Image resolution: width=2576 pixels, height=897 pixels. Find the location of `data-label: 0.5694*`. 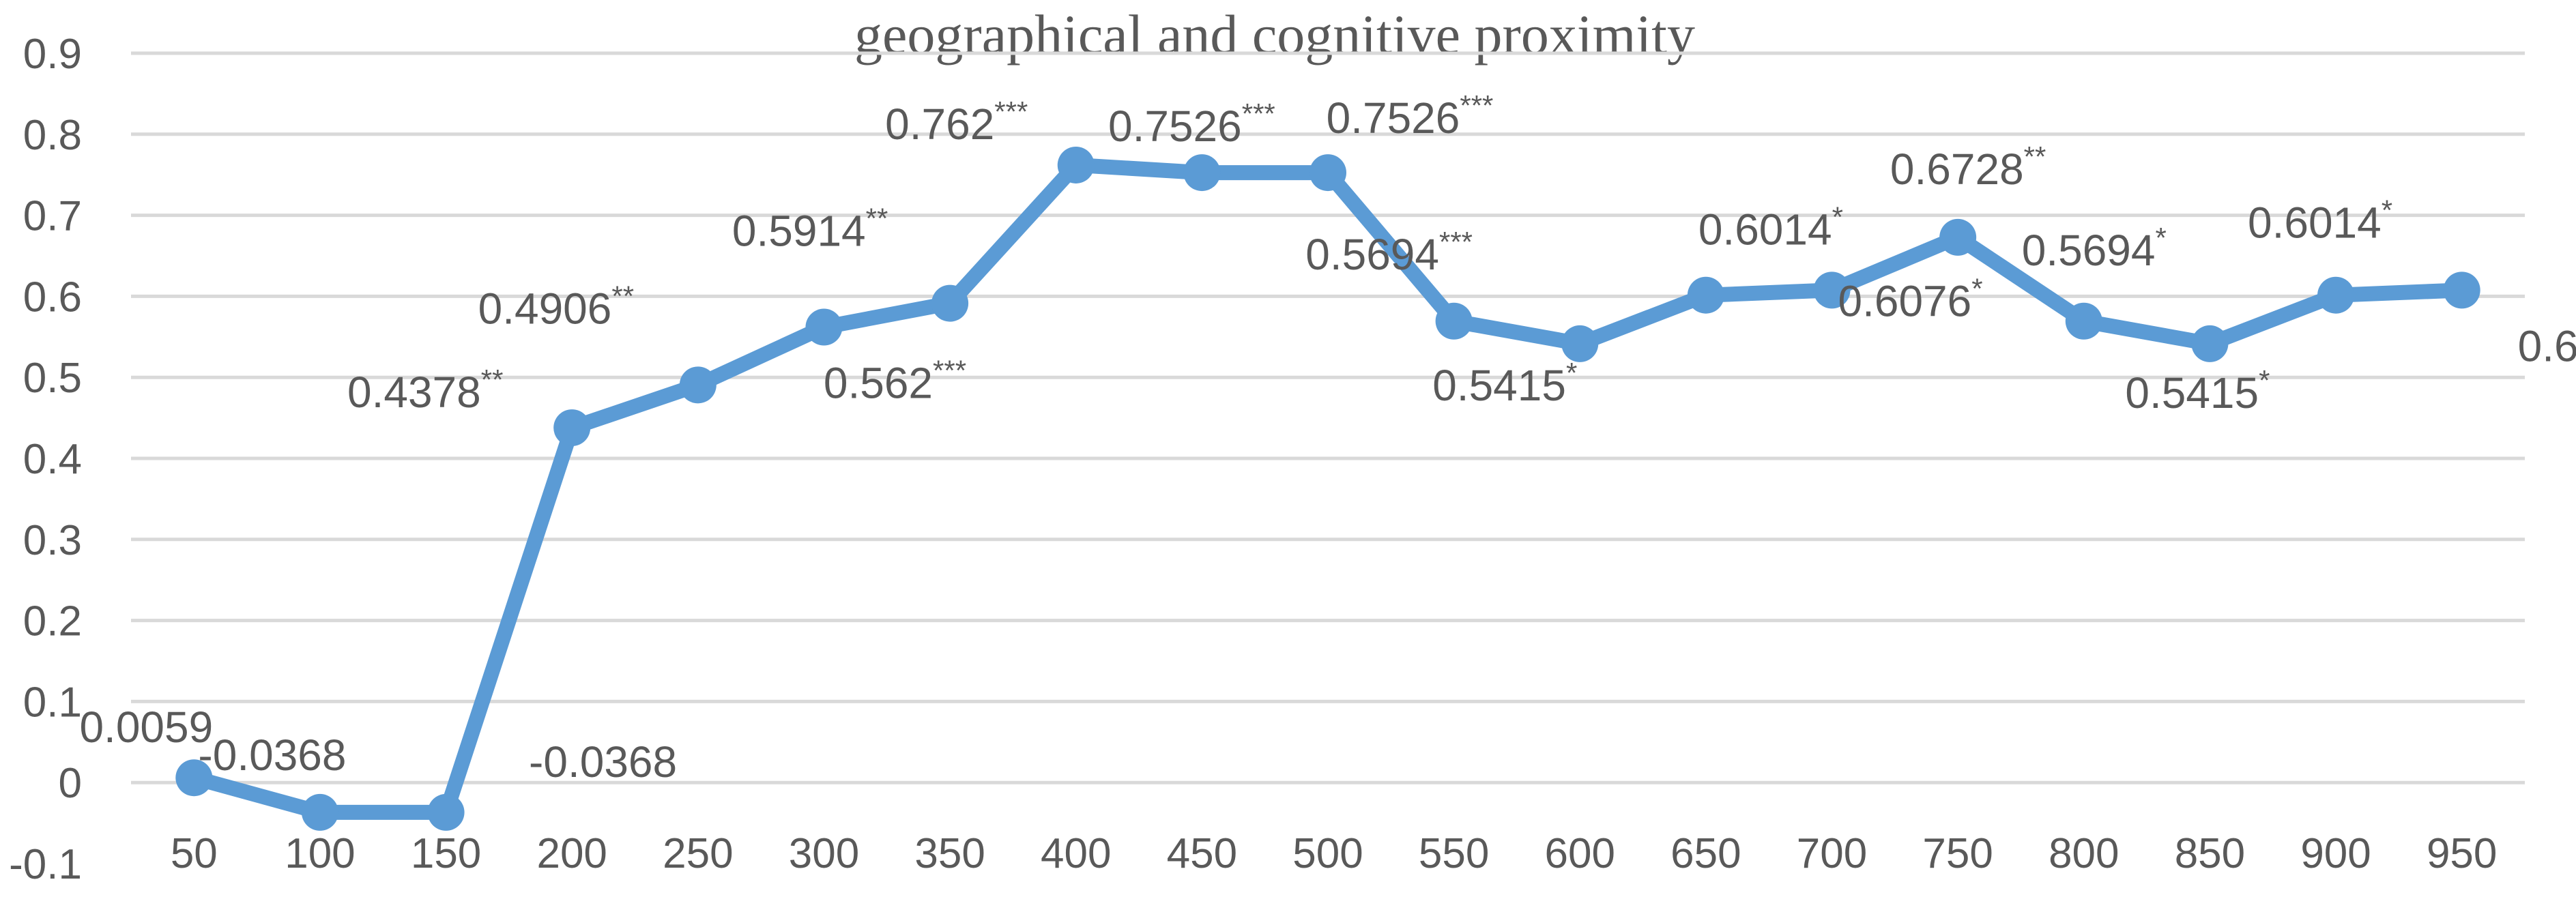

data-label: 0.5694* is located at coordinates (2094, 248).